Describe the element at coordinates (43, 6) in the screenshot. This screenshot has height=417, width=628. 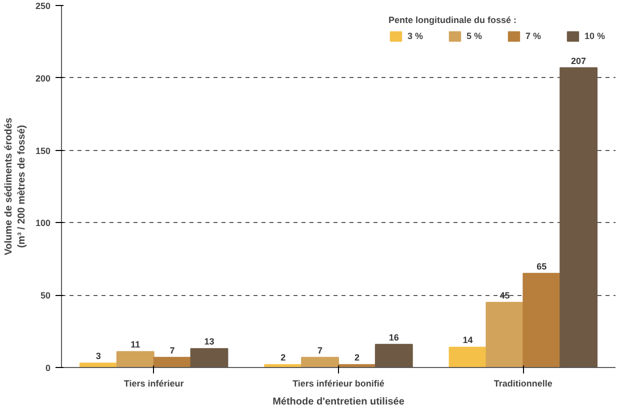
I see `y-tick-label: 250` at that location.